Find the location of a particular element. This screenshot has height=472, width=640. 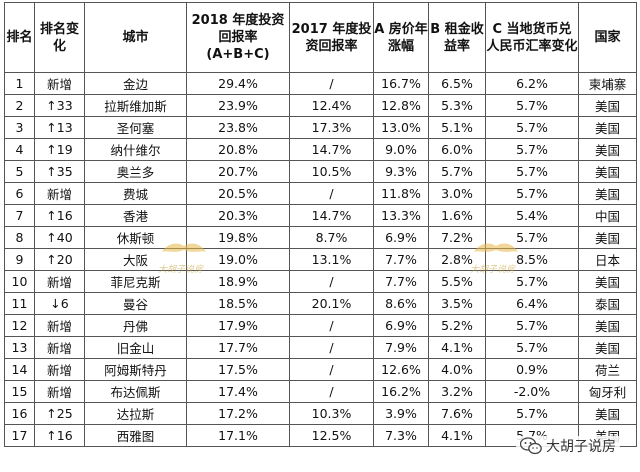

cell-fx-change: 0.9% is located at coordinates (532, 369).